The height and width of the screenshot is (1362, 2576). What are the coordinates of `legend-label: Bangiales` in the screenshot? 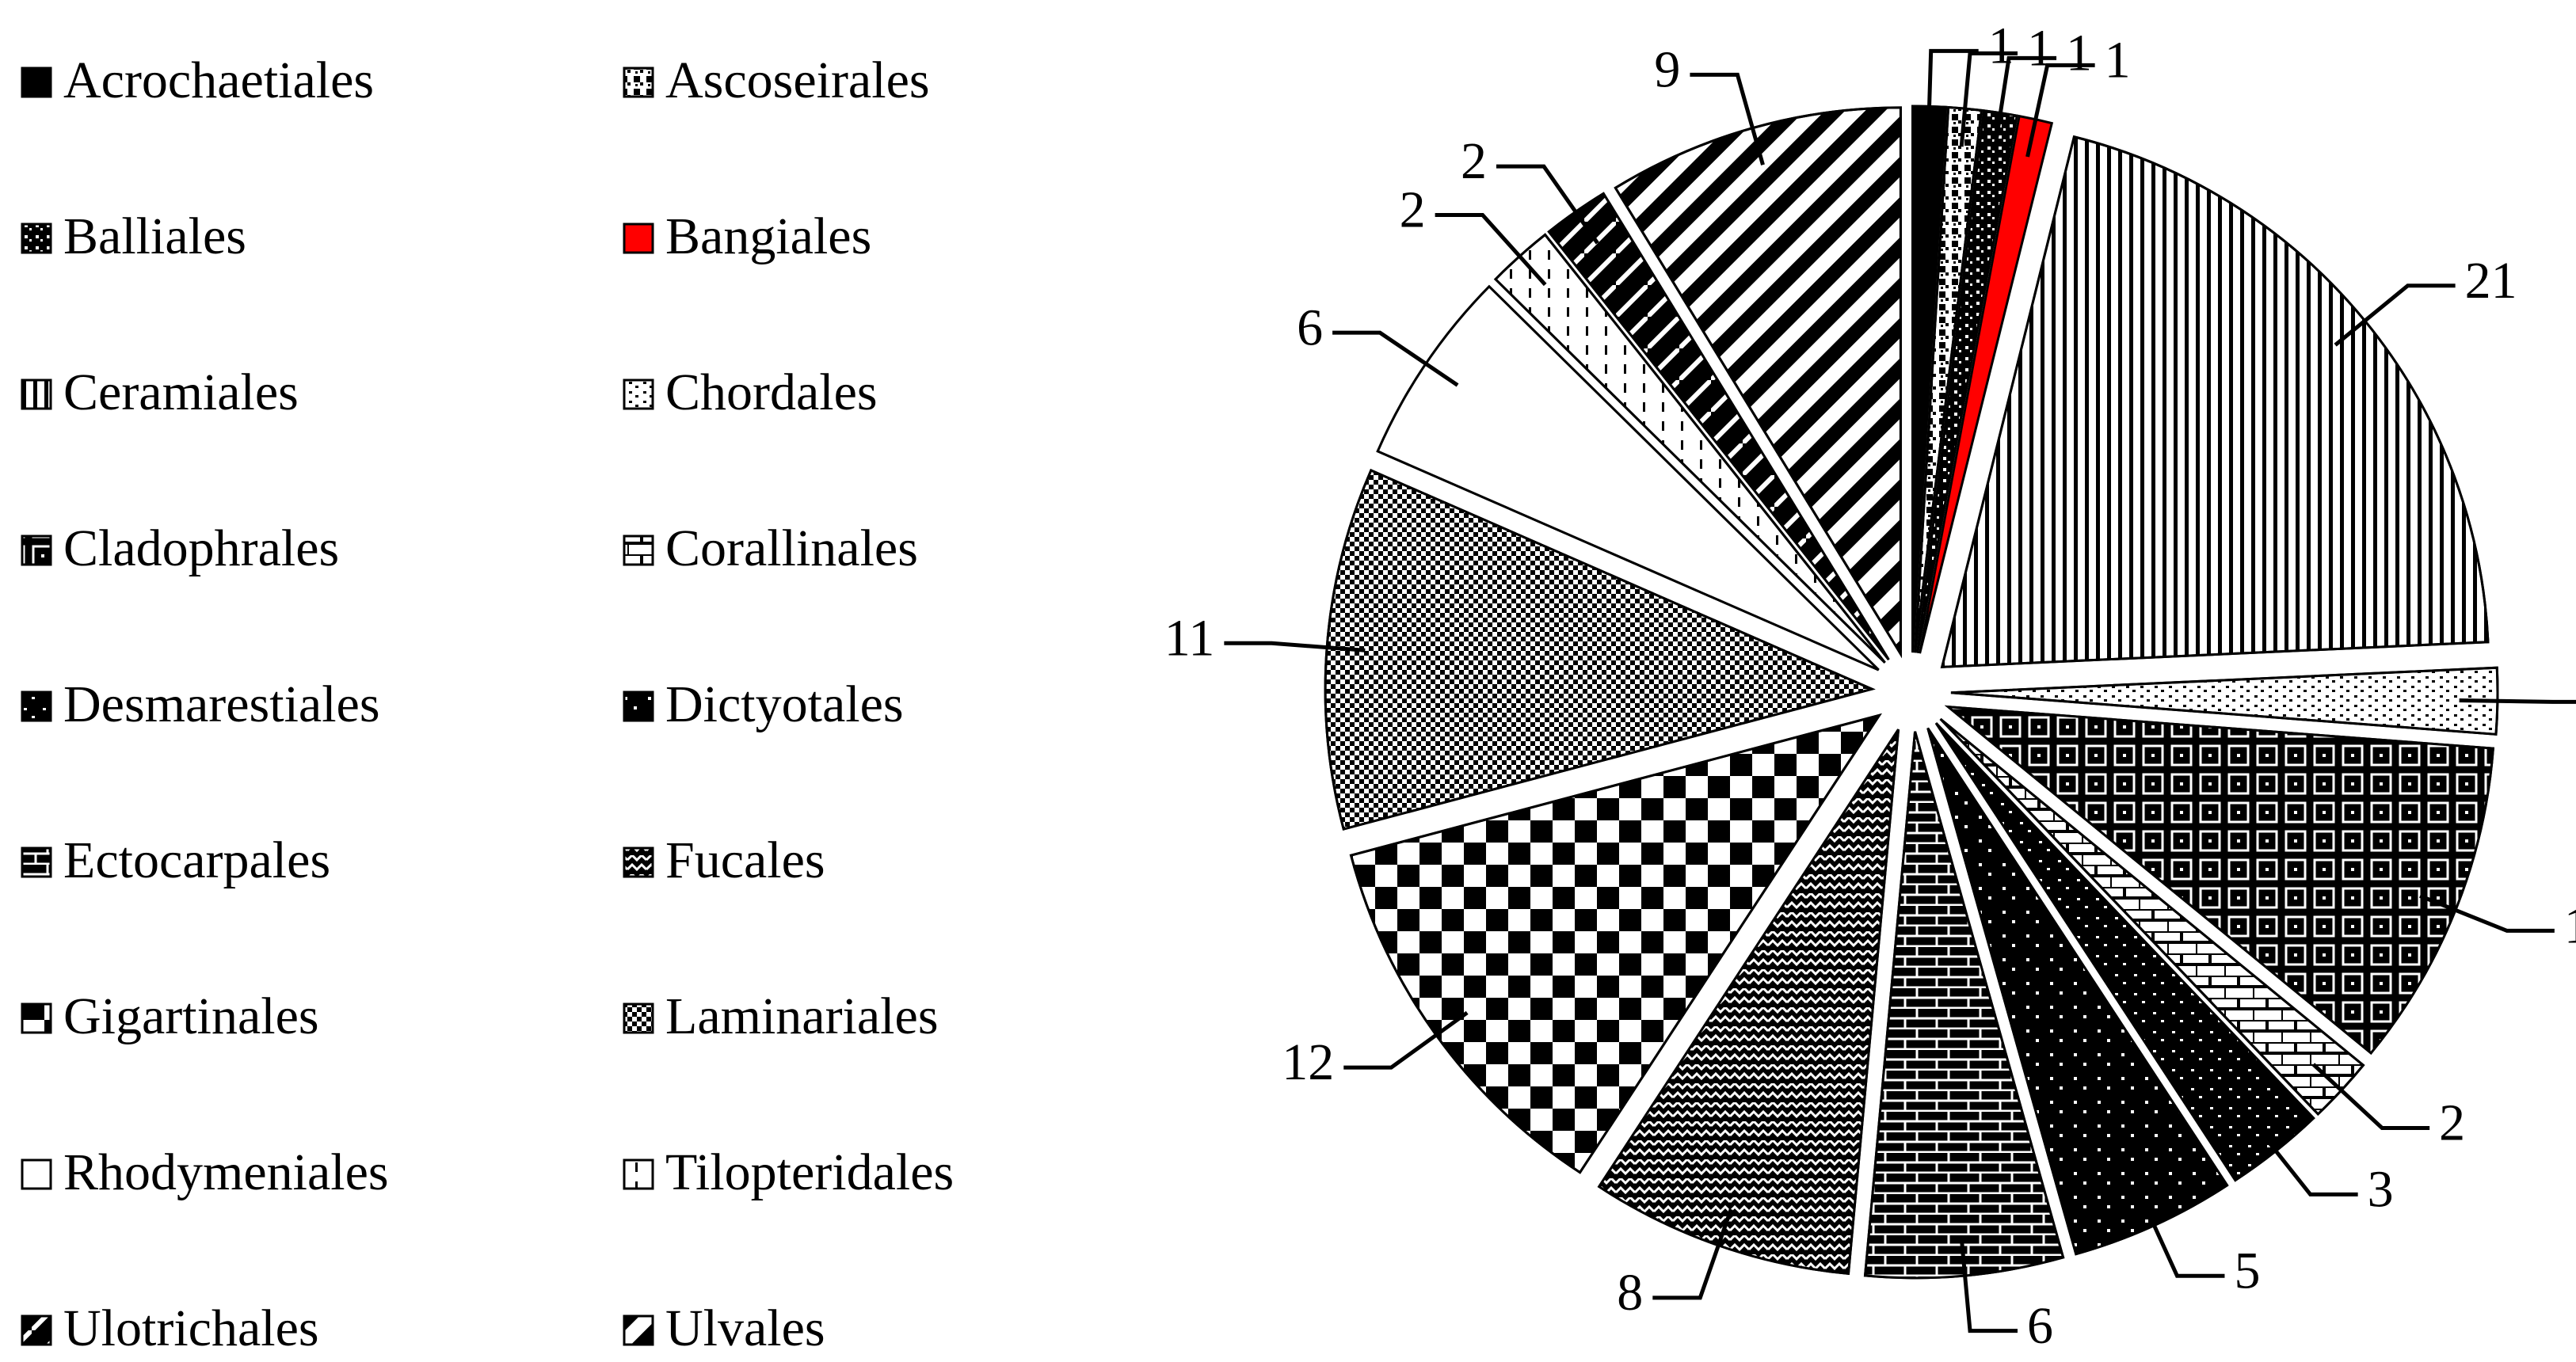 It's located at (768, 236).